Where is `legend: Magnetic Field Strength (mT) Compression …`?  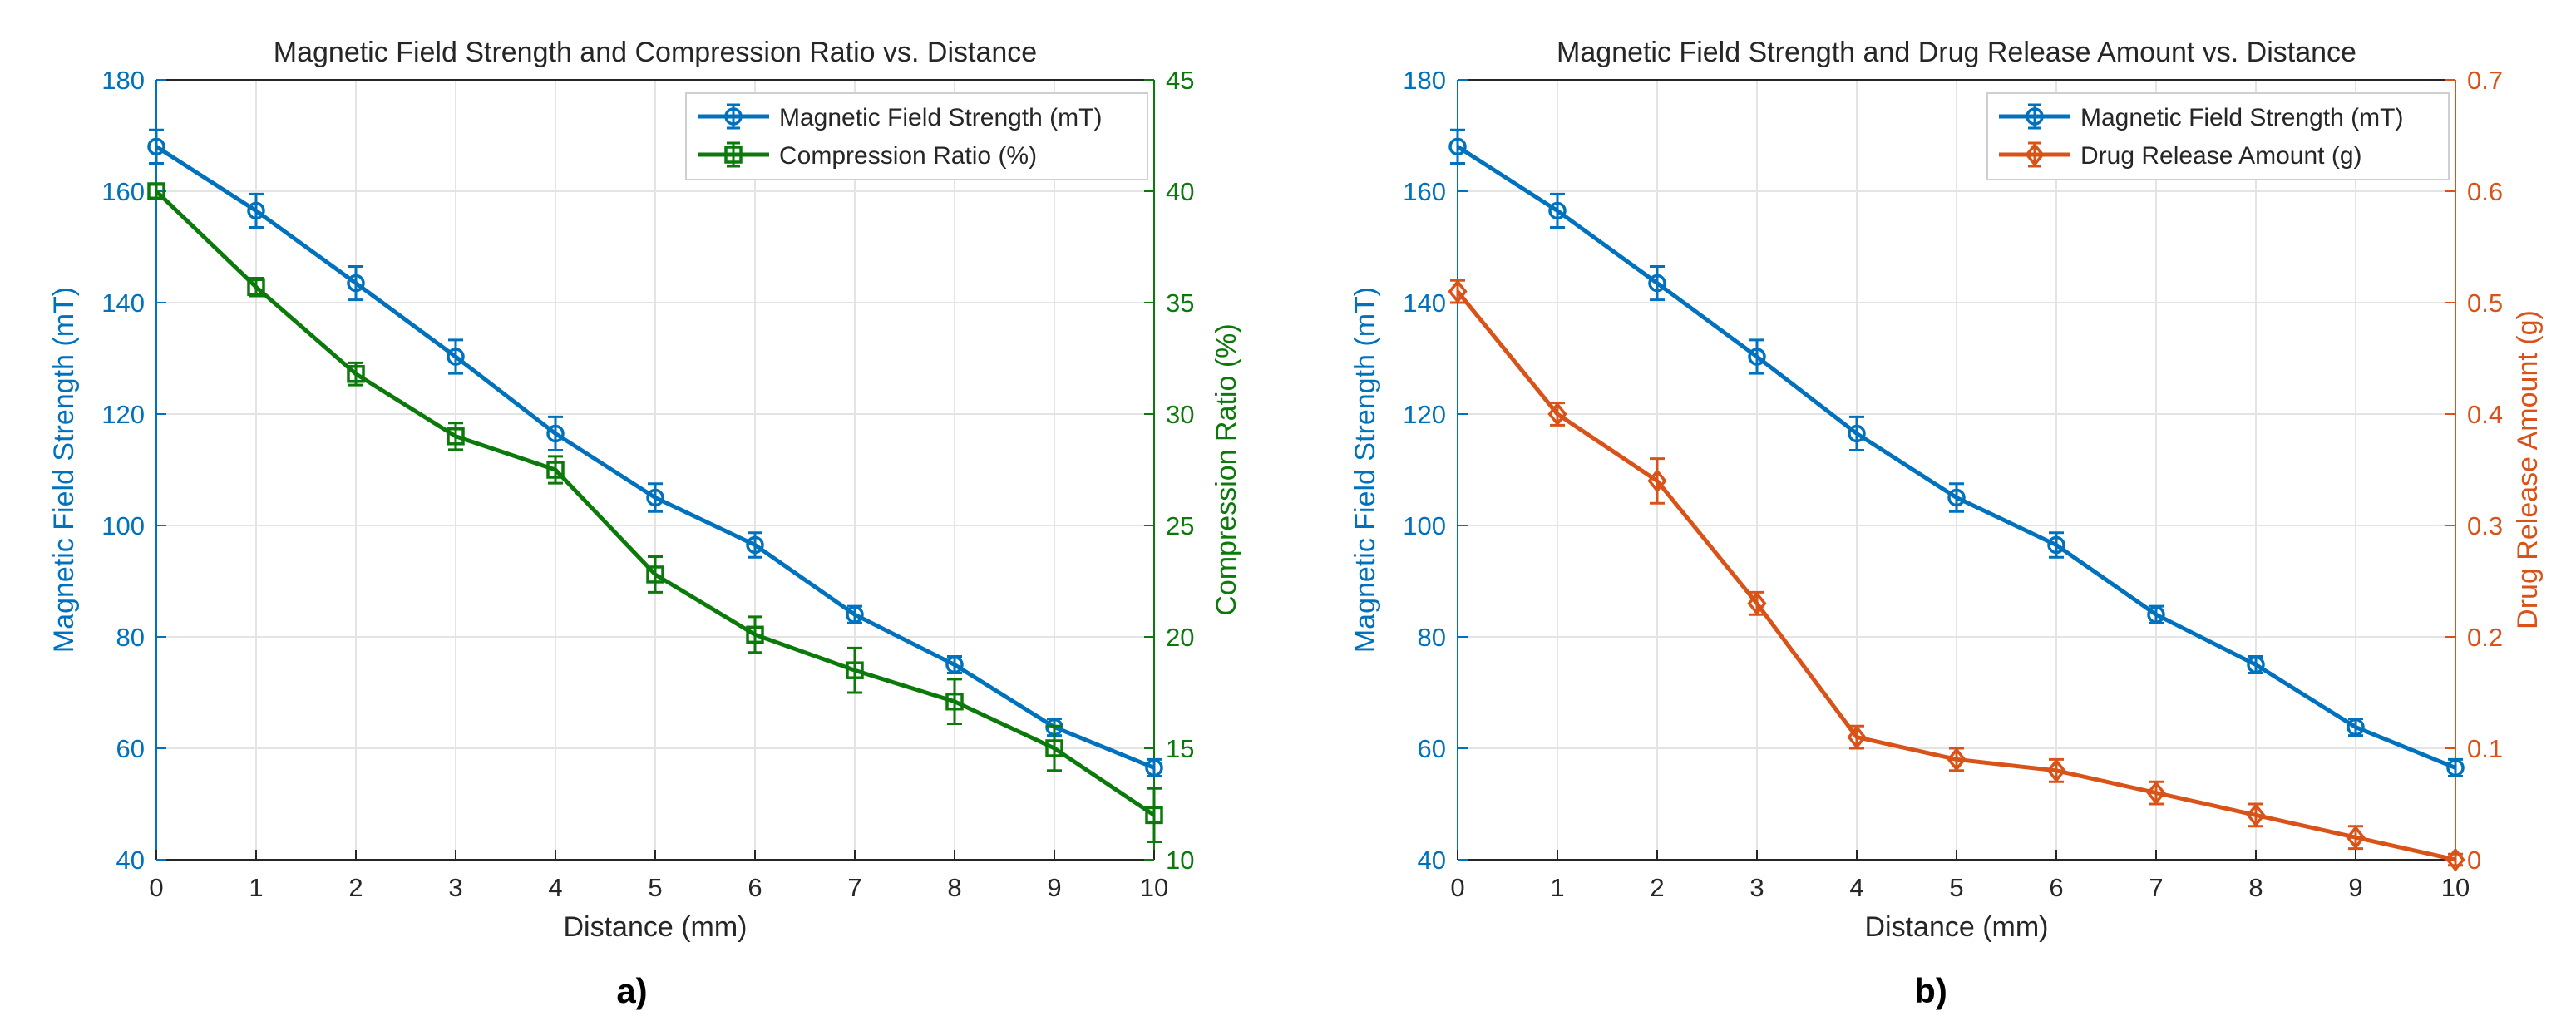 legend: Magnetic Field Strength (mT) Compression … is located at coordinates (917, 136).